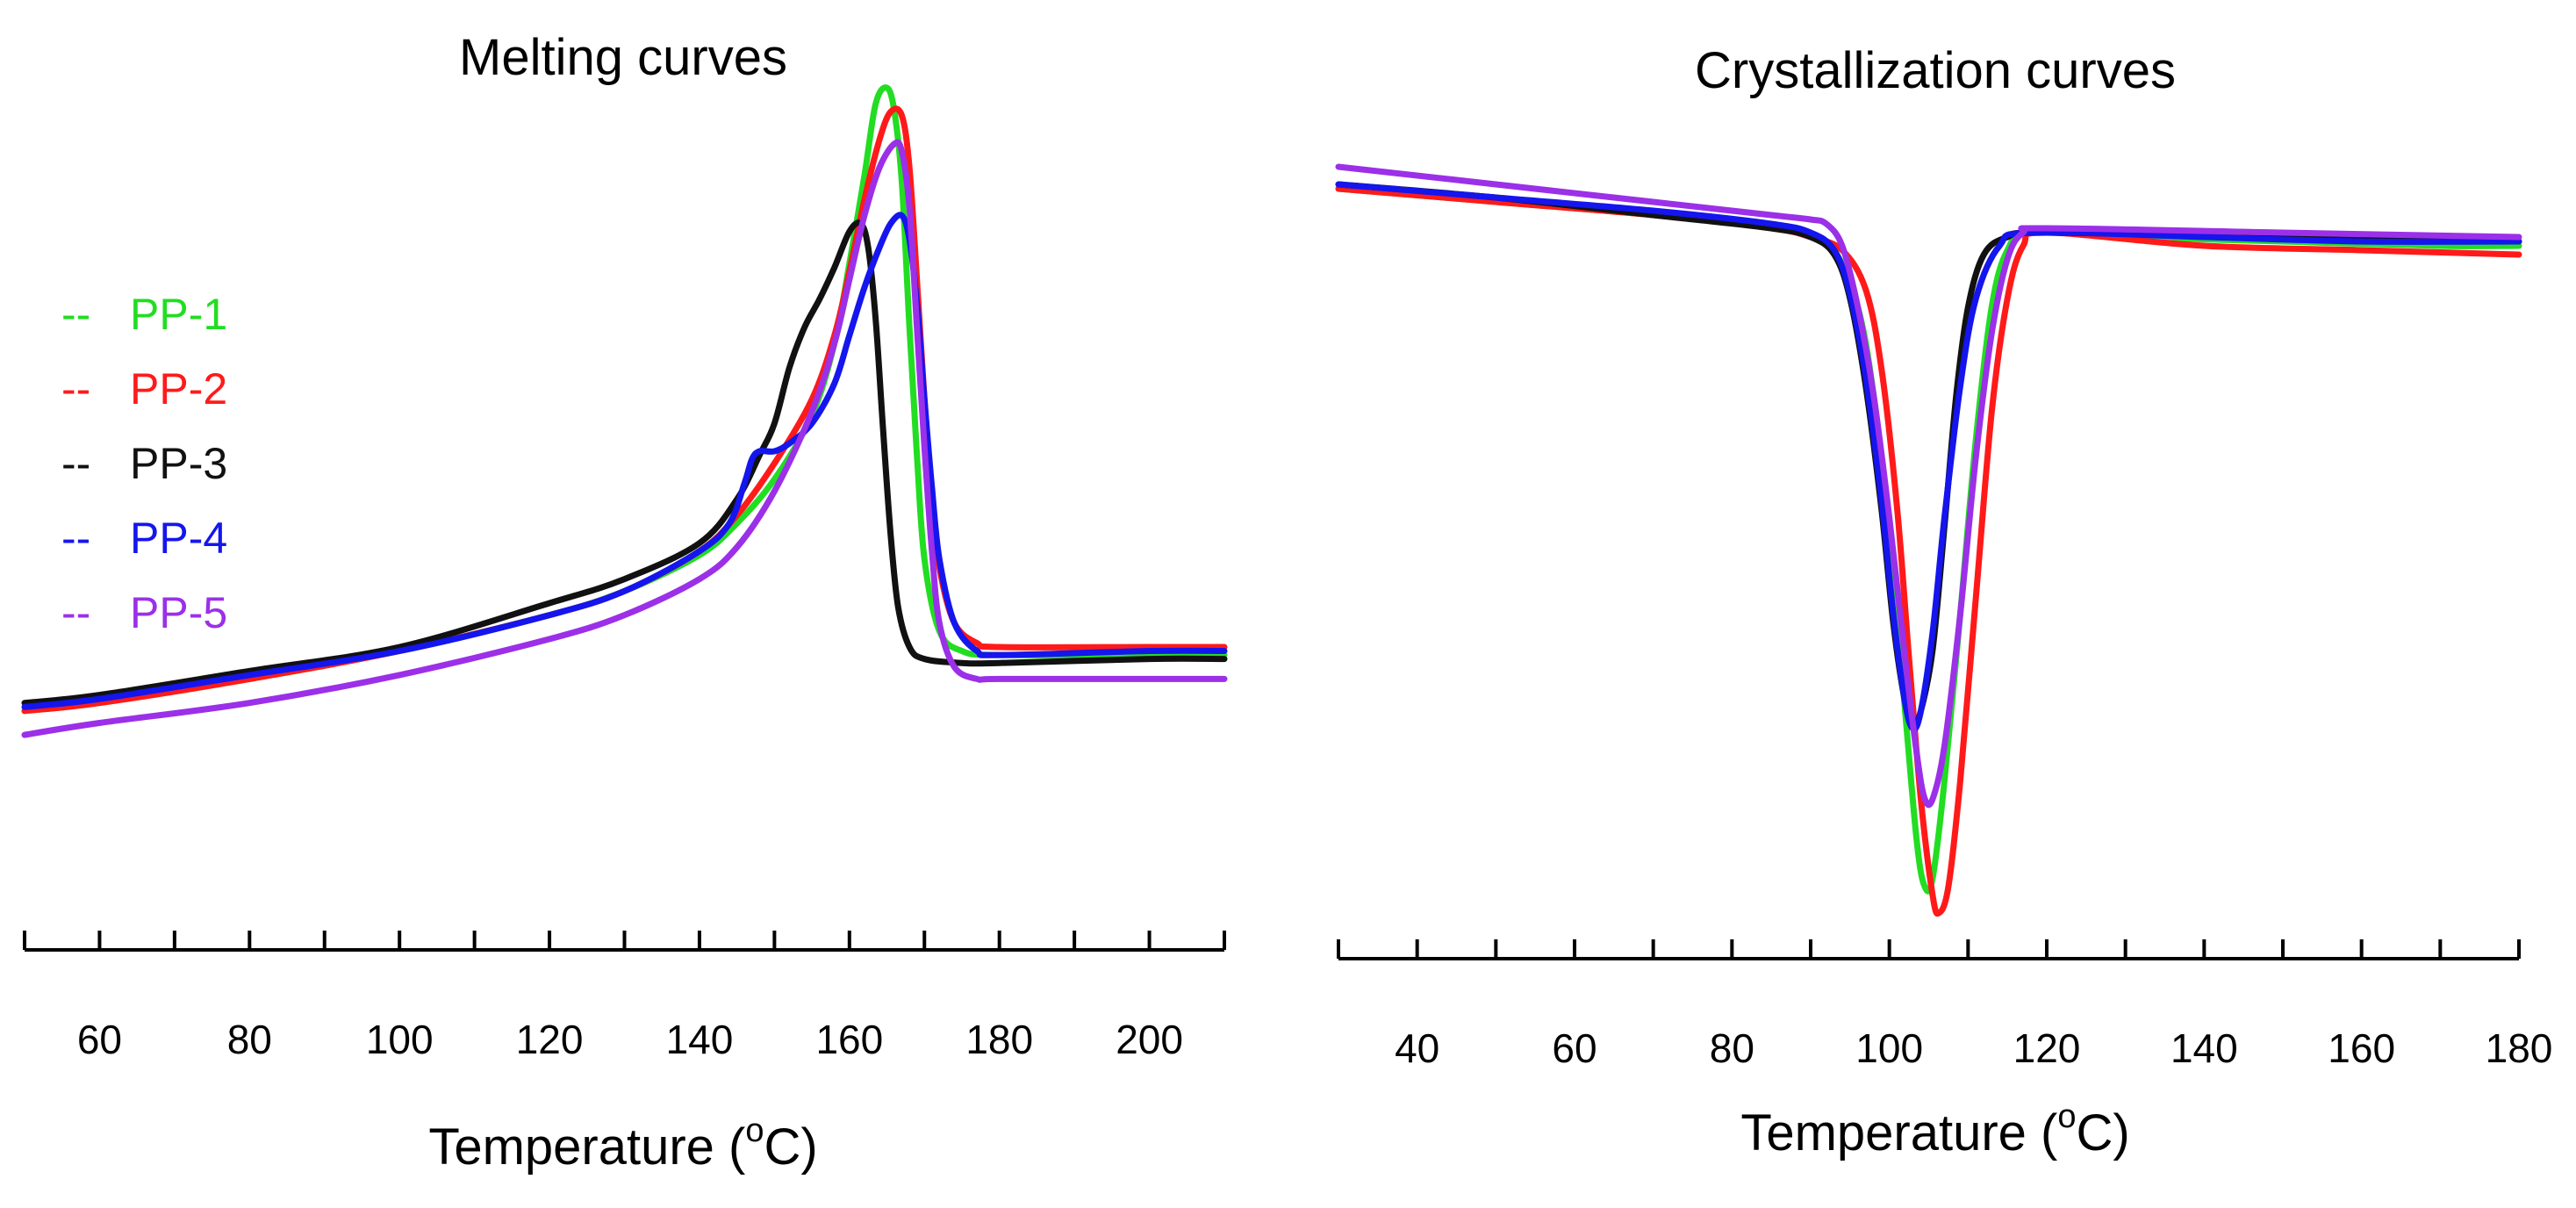  Describe the element at coordinates (700, 1039) in the screenshot. I see `melting-x-tick-label: 140` at that location.